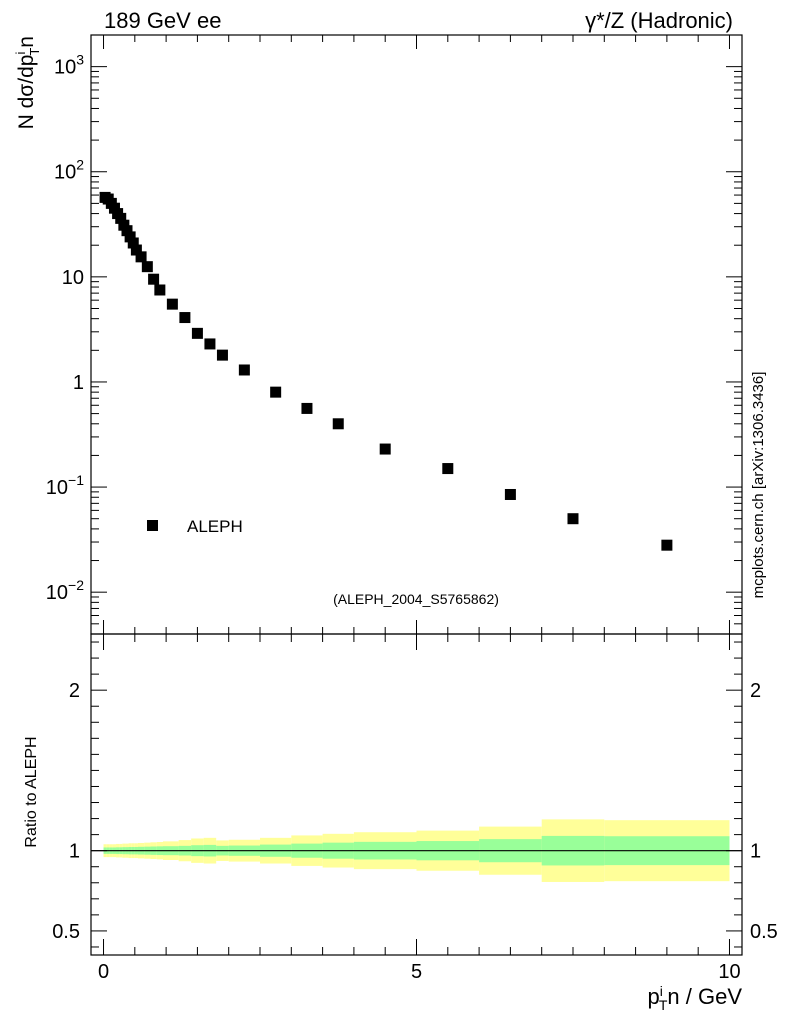 Image resolution: width=786 pixels, height=1029 pixels. Describe the element at coordinates (74, 691) in the screenshot. I see `ratio-y-tick-label-left: 2` at that location.